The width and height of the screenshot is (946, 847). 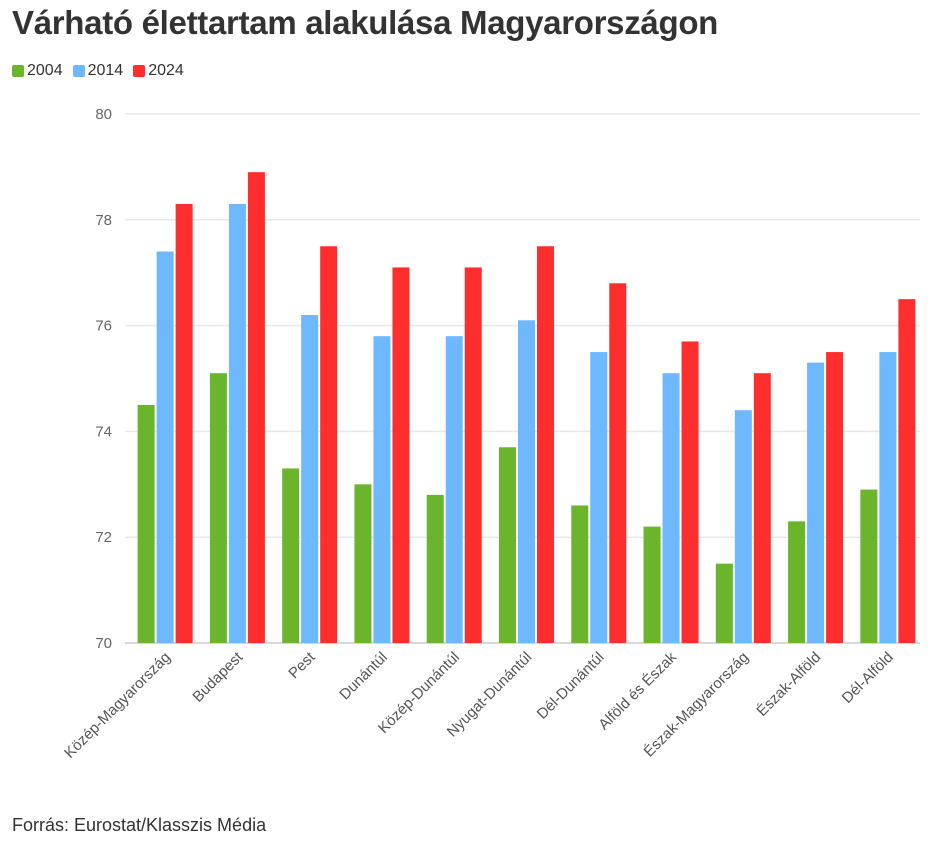 I want to click on y-tick-label: 72, so click(x=103, y=537).